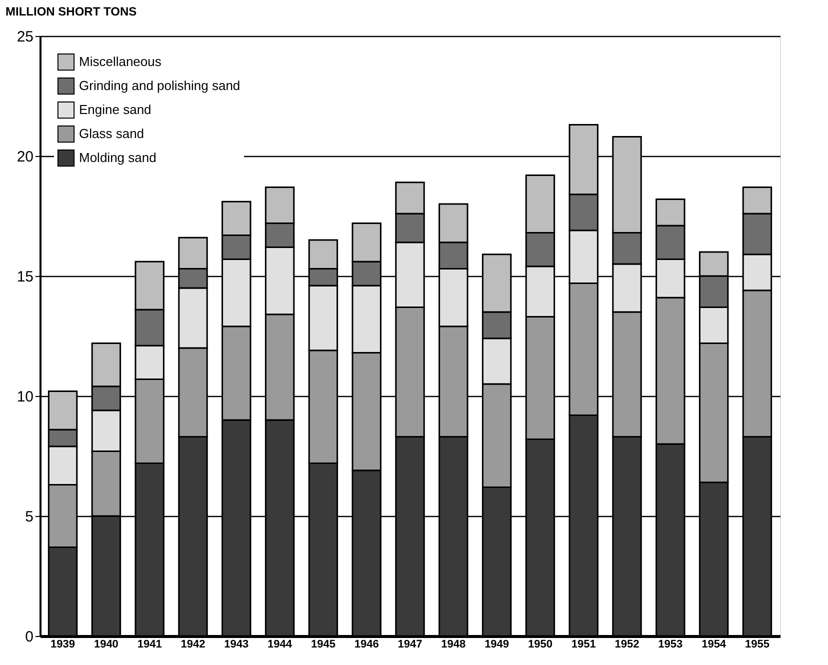 The width and height of the screenshot is (828, 665). I want to click on x-tick-label: 1940, so click(106, 644).